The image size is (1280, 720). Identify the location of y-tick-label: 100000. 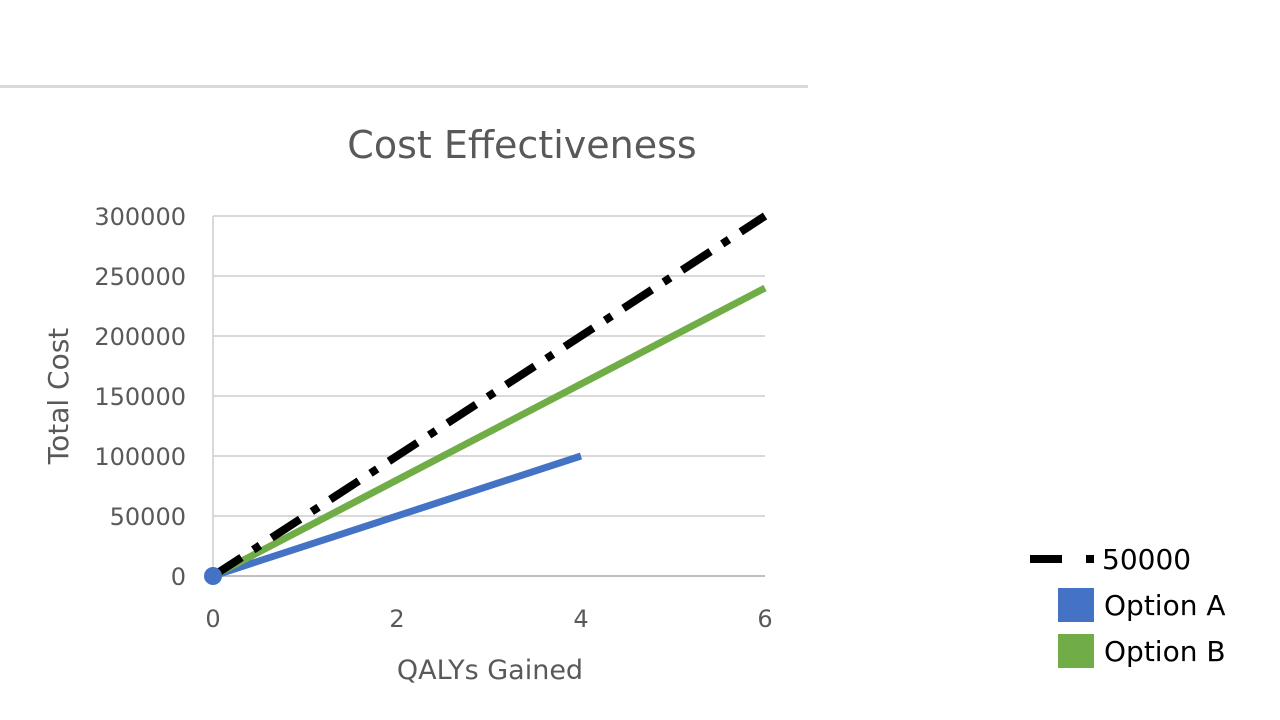
(140, 457).